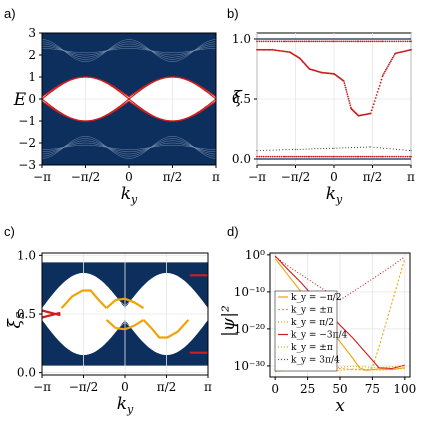  I want to click on legend-box, so click(306, 331).